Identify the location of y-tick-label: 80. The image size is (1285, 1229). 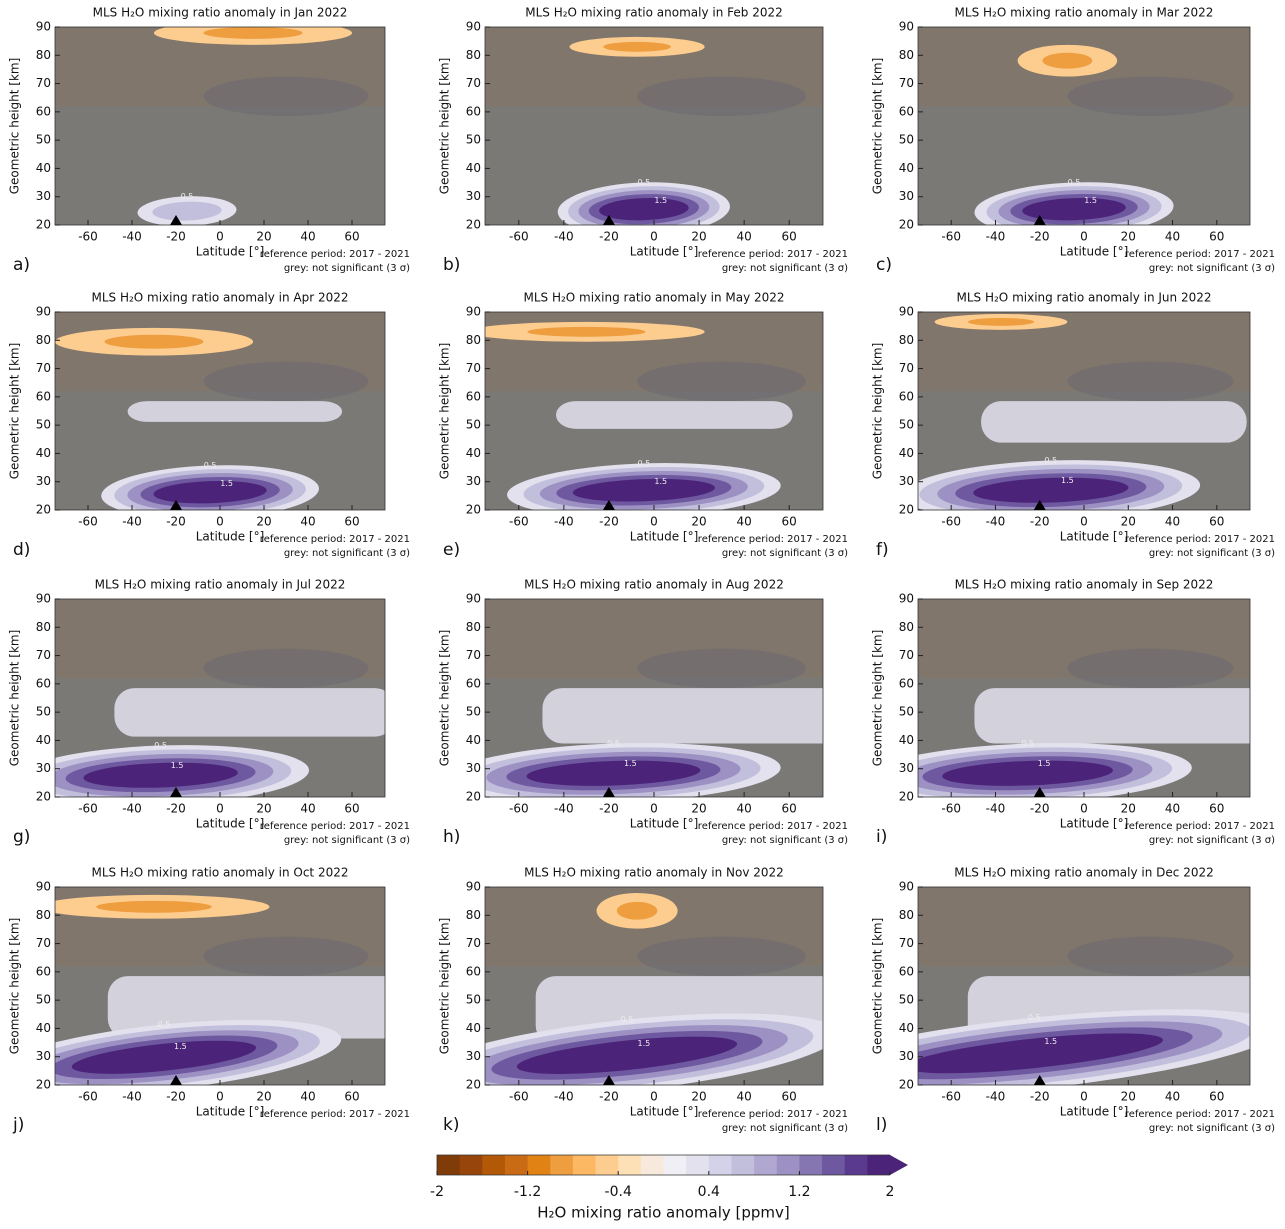
(43, 340).